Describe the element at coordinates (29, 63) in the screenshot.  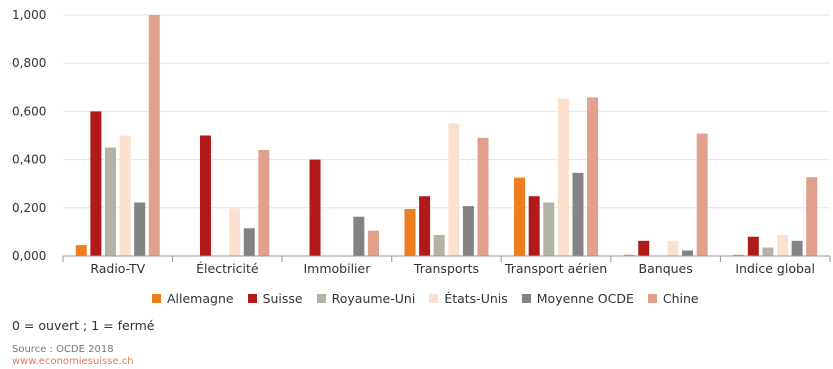
I see `y-tick-label: 0,800` at that location.